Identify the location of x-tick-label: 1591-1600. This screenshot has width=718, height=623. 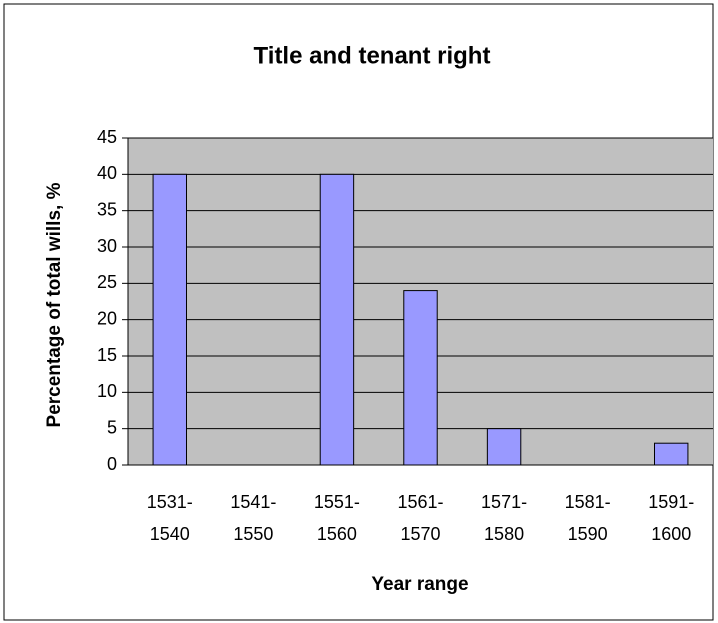
(671, 518).